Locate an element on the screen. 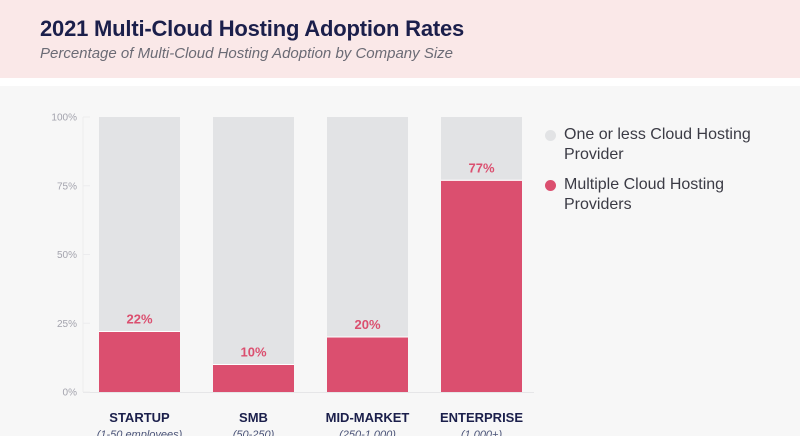 This screenshot has height=436, width=800. data-label: 77% is located at coordinates (481, 167).